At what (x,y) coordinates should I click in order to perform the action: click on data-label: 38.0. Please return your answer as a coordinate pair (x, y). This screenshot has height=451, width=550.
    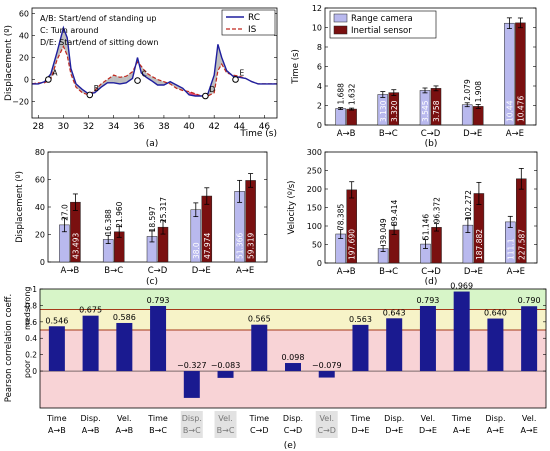
    Looking at the image, I should click on (196, 250).